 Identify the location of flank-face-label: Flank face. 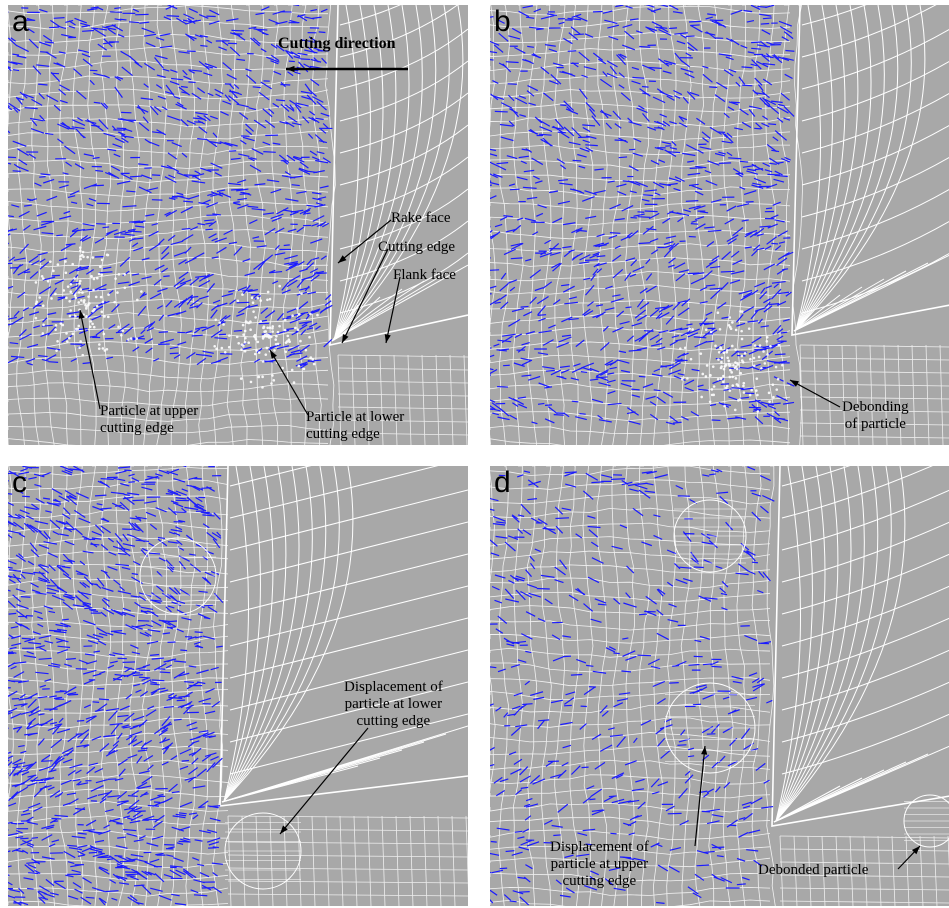
(424, 275).